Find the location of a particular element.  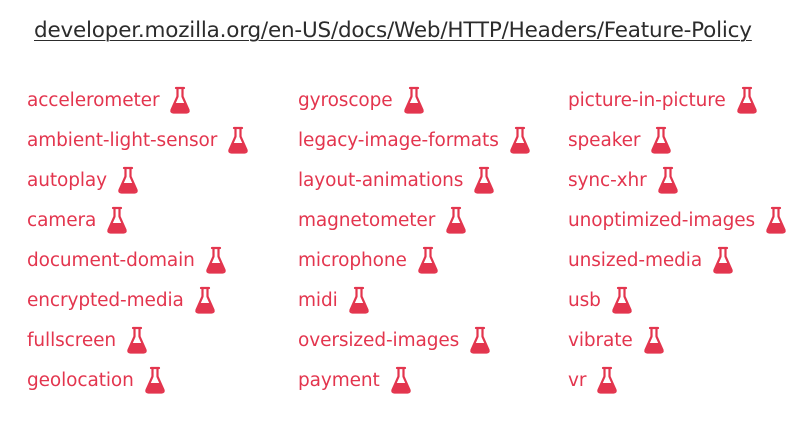

feature-name: payment is located at coordinates (339, 380).